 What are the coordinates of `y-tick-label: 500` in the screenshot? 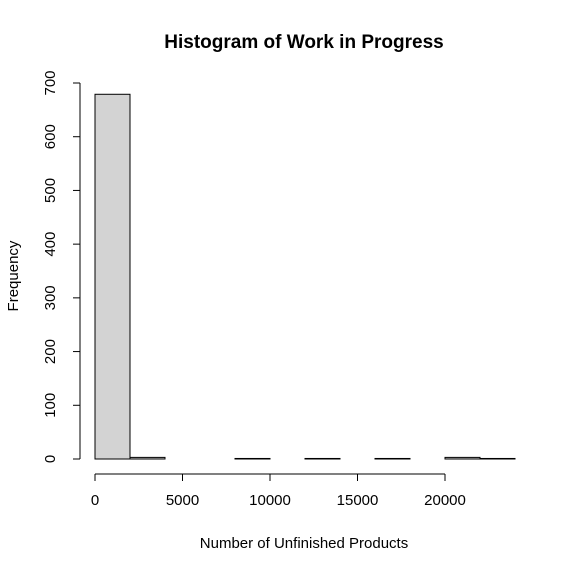 It's located at (50, 190).